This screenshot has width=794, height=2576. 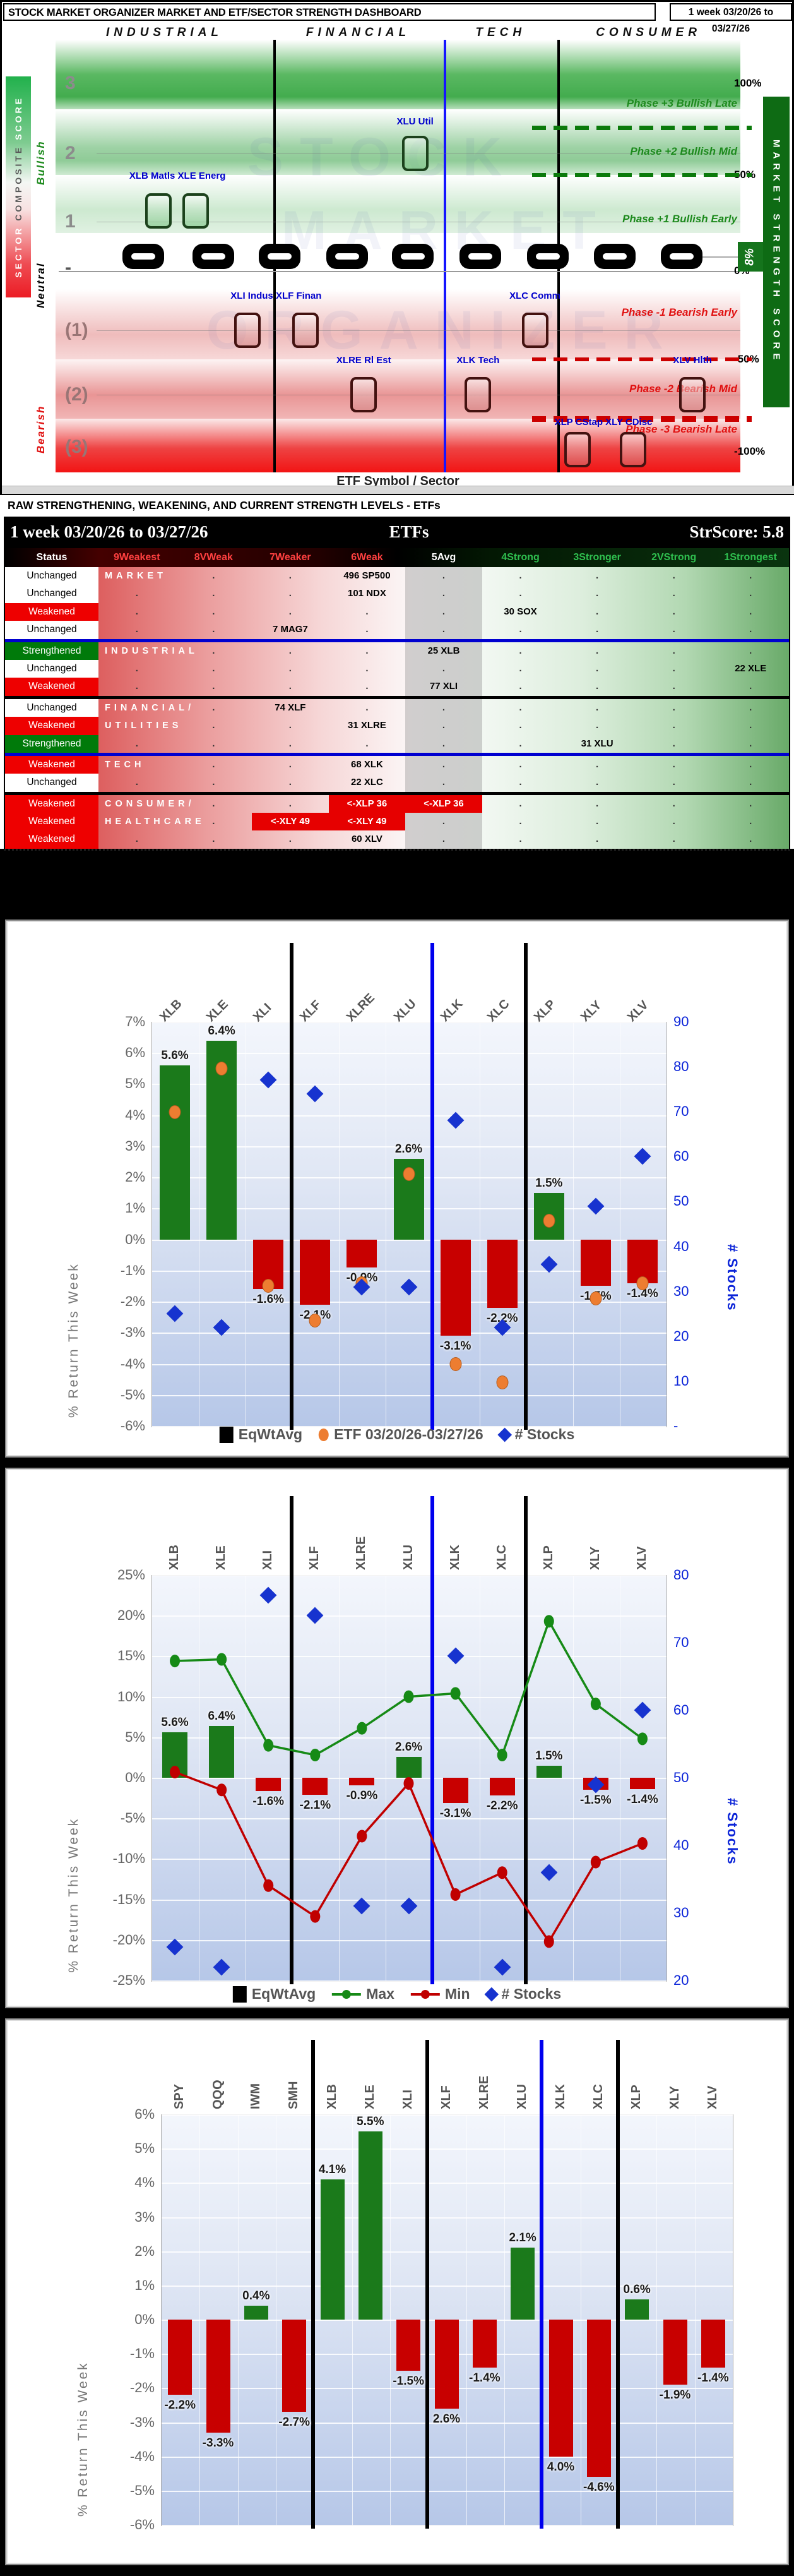 What do you see at coordinates (292, 1186) in the screenshot?
I see `group-separator-black` at bounding box center [292, 1186].